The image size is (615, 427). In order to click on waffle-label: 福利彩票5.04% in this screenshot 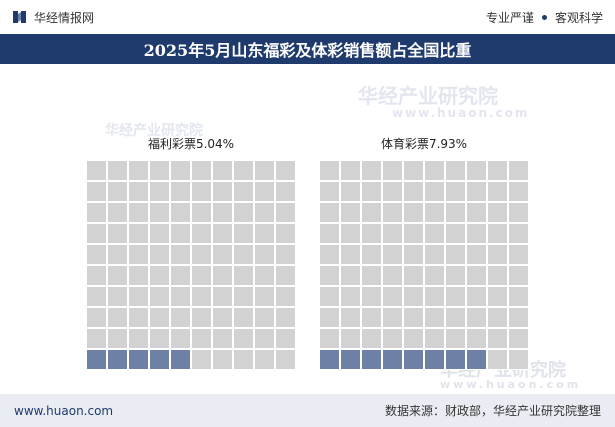, I will do `click(191, 143)`.